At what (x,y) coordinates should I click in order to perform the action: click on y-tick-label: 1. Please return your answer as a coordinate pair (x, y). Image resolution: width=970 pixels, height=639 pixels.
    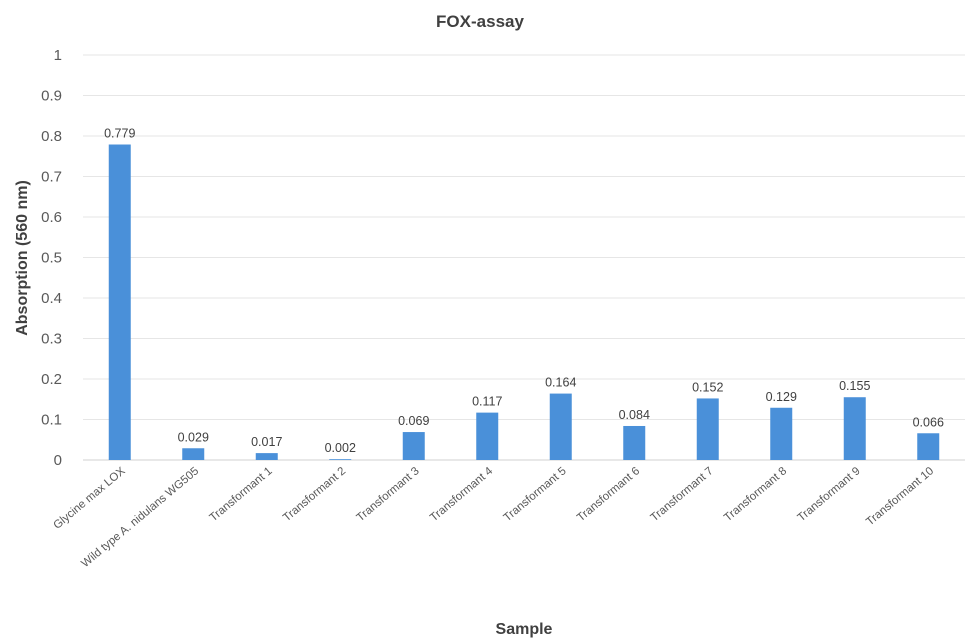
    Looking at the image, I should click on (58, 55).